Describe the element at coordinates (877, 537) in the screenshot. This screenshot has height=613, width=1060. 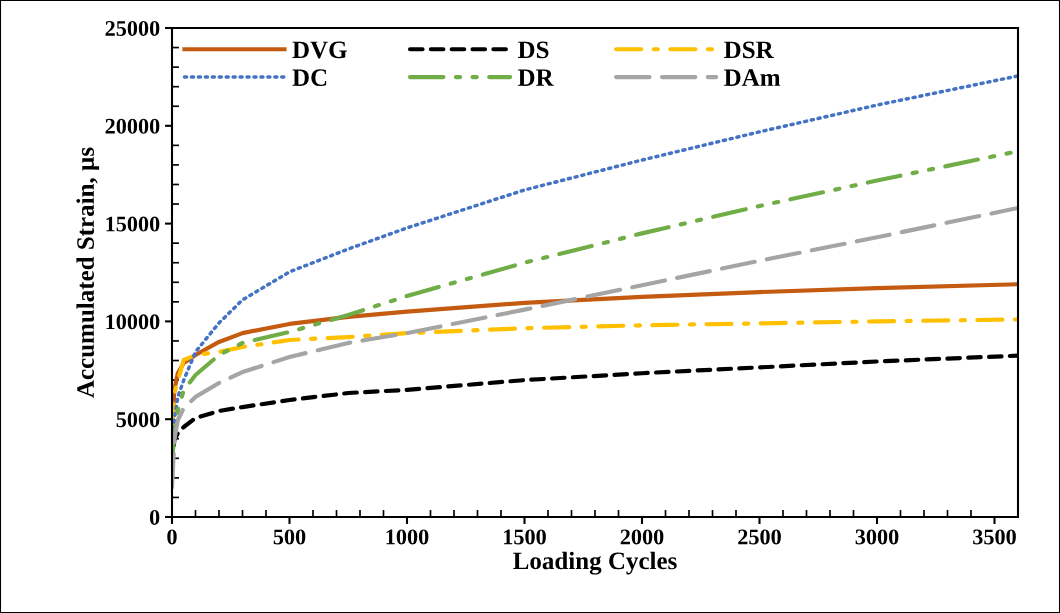
I see `x-tick-label: 3000` at that location.